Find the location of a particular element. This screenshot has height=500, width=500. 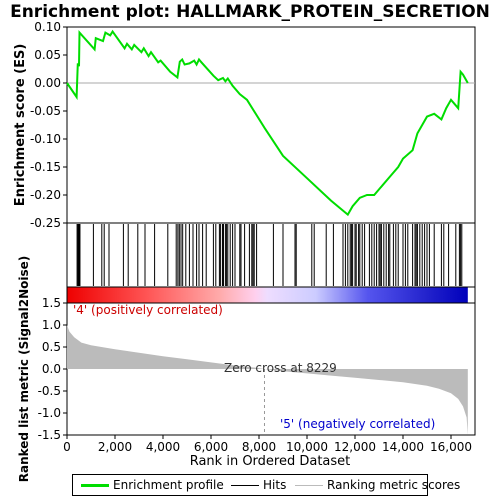

es-y-tick-label: -0.20 is located at coordinates (45, 195).